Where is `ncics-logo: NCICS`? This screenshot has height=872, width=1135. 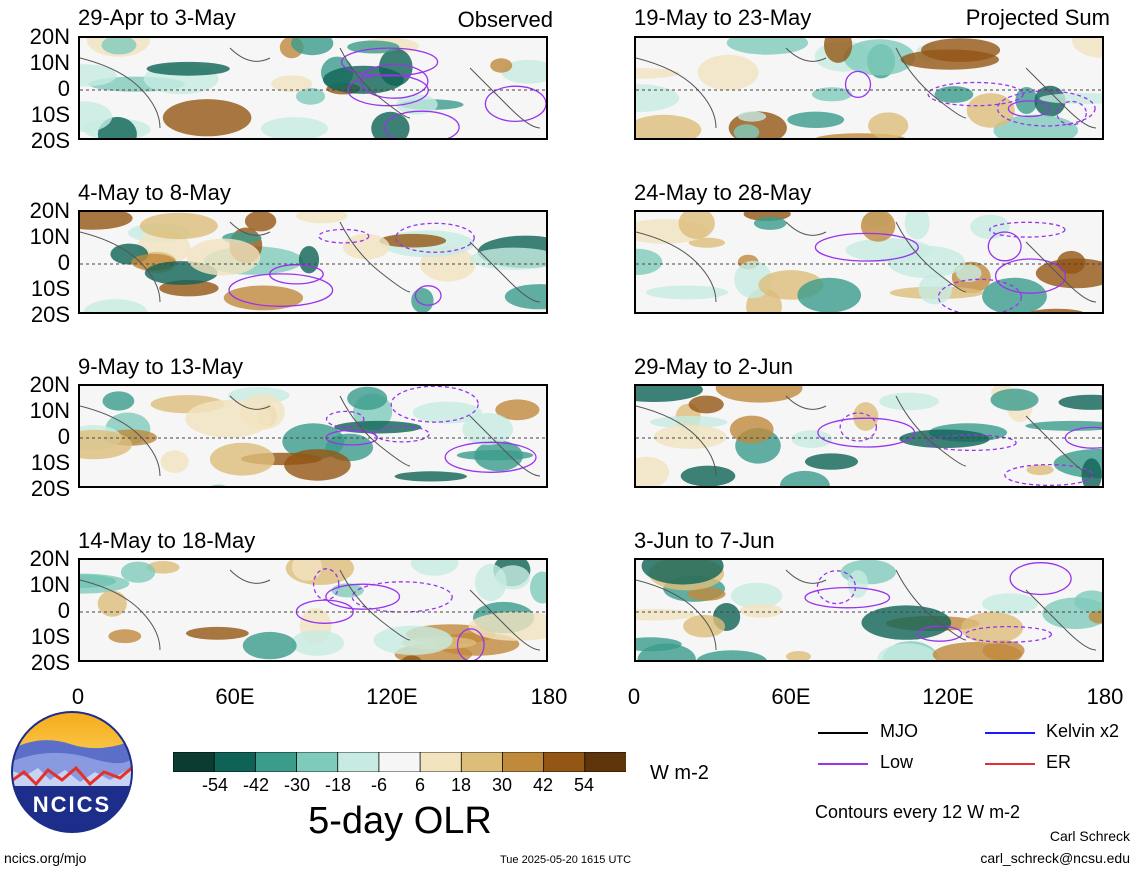
ncics-logo: NCICS is located at coordinates (72, 772).